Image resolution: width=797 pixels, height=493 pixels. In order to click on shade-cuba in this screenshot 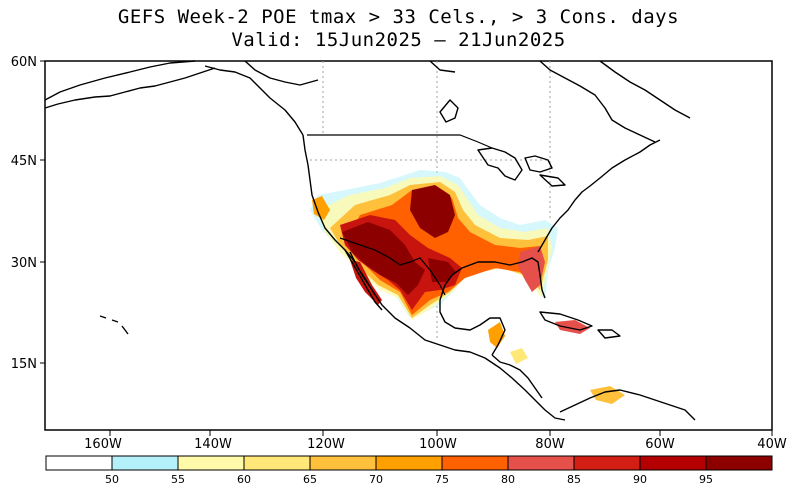, I will do `click(572, 327)`.